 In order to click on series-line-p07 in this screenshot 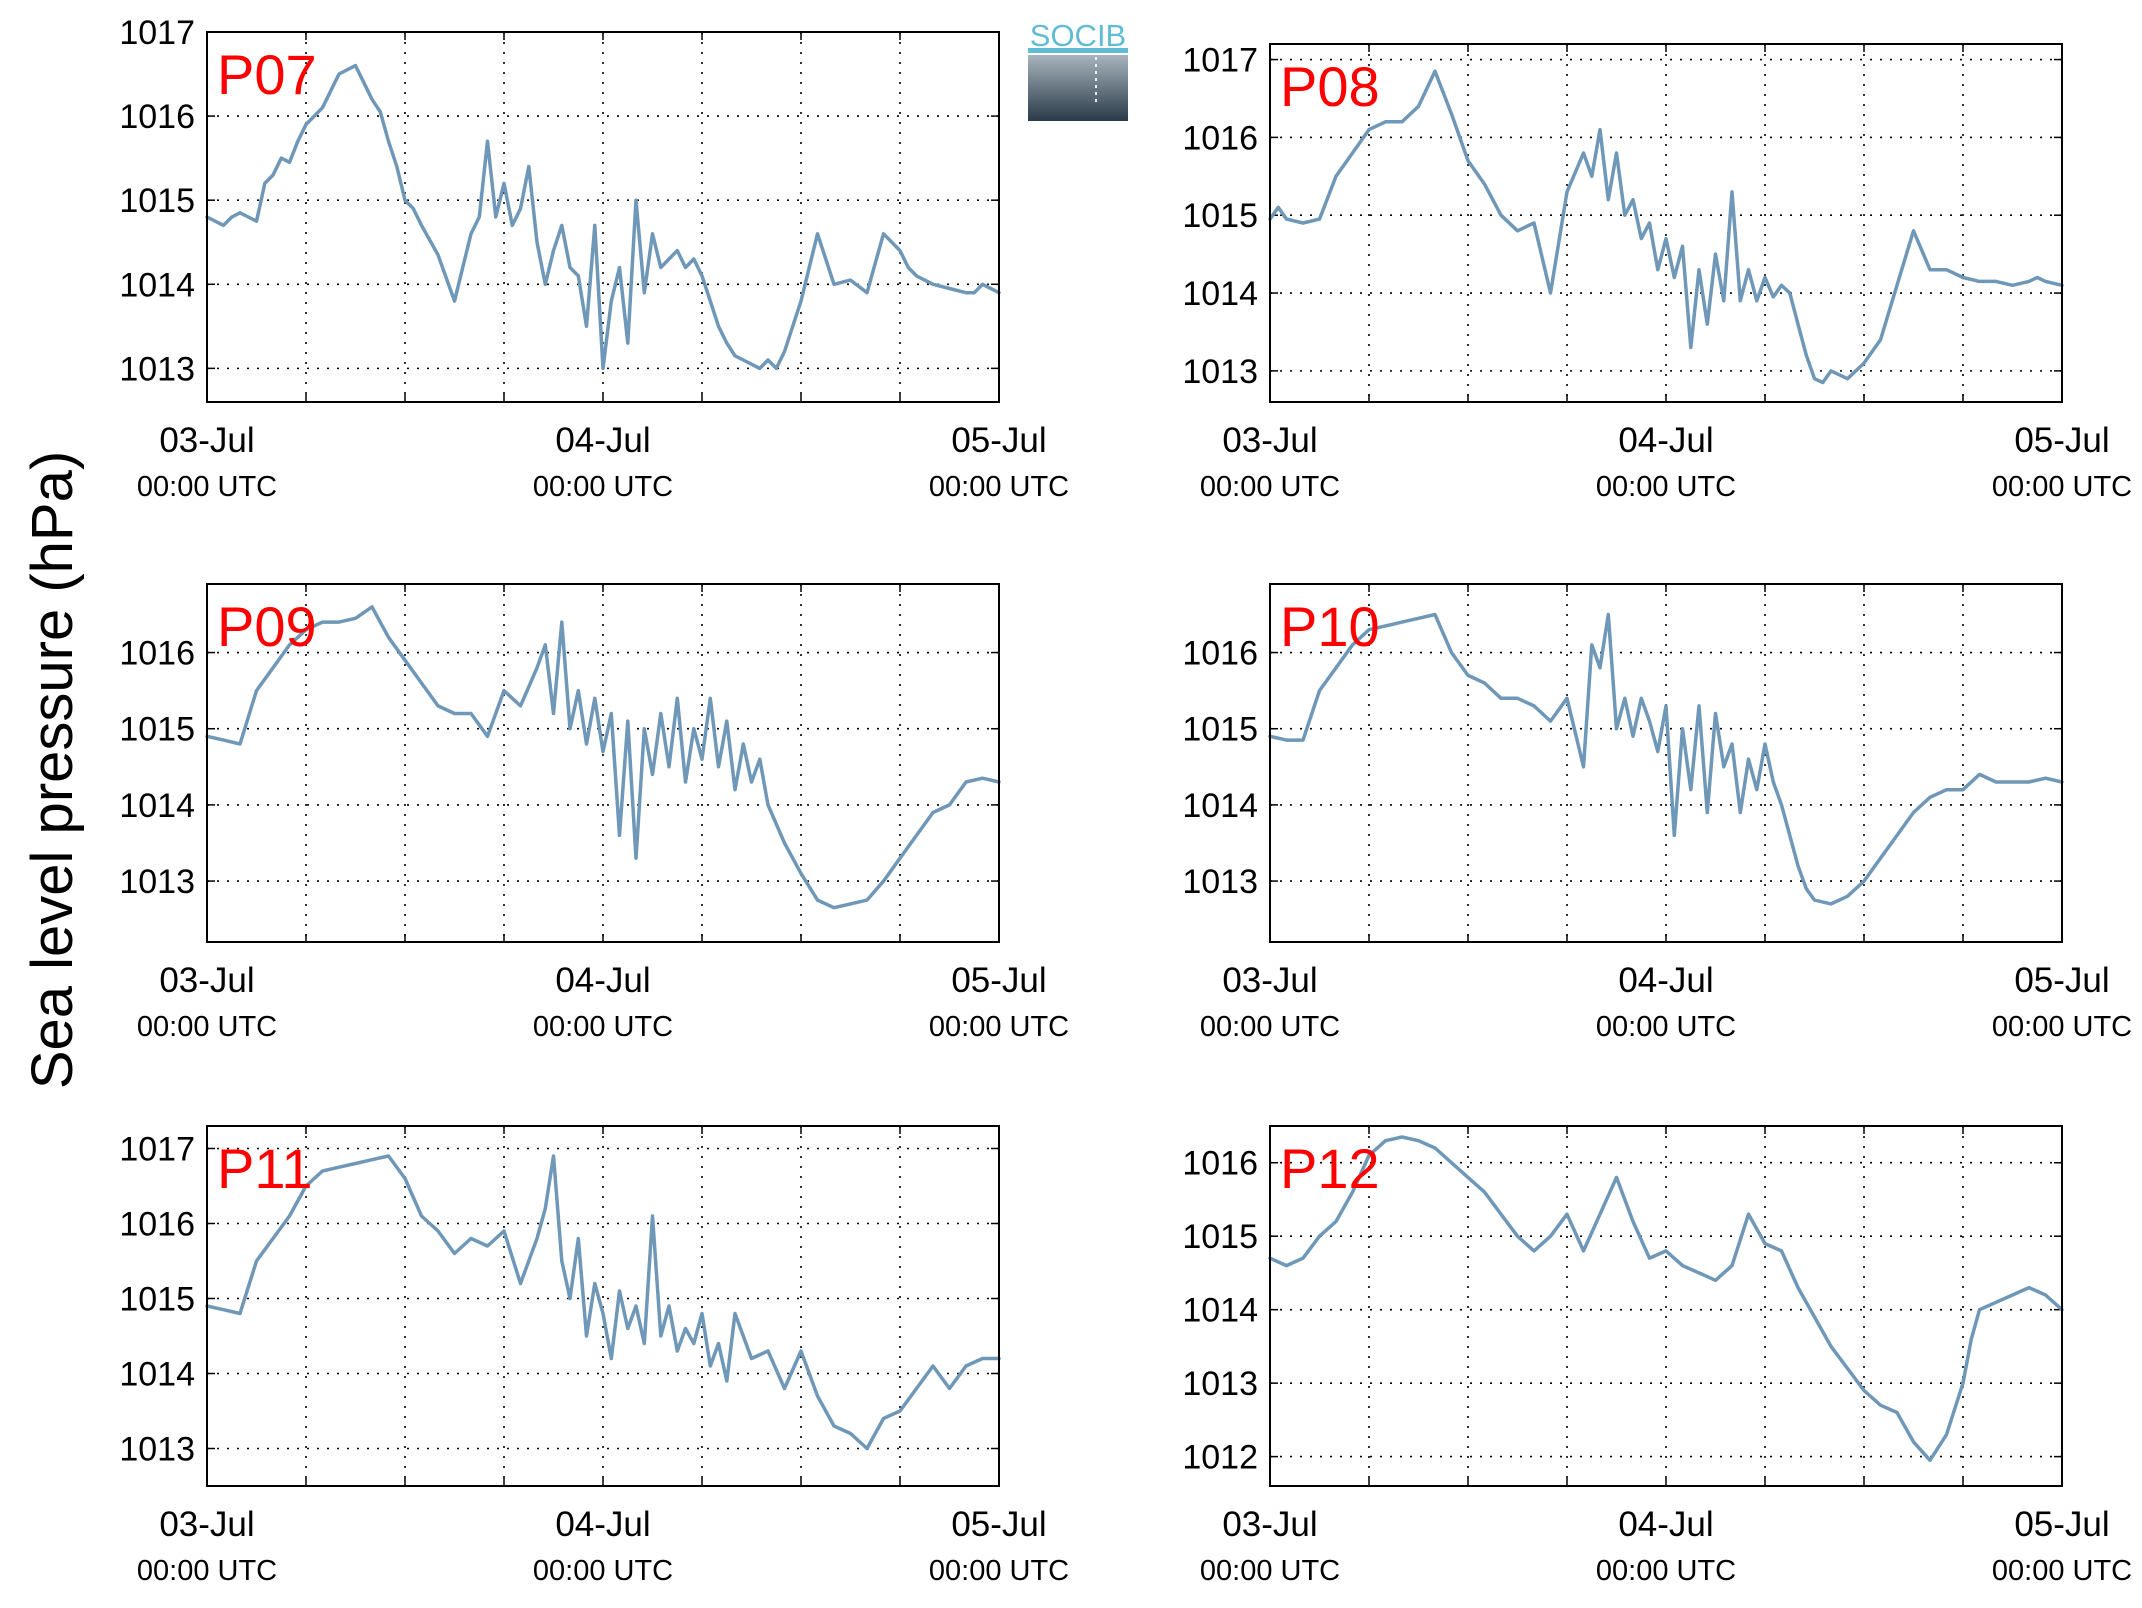, I will do `click(603, 217)`.